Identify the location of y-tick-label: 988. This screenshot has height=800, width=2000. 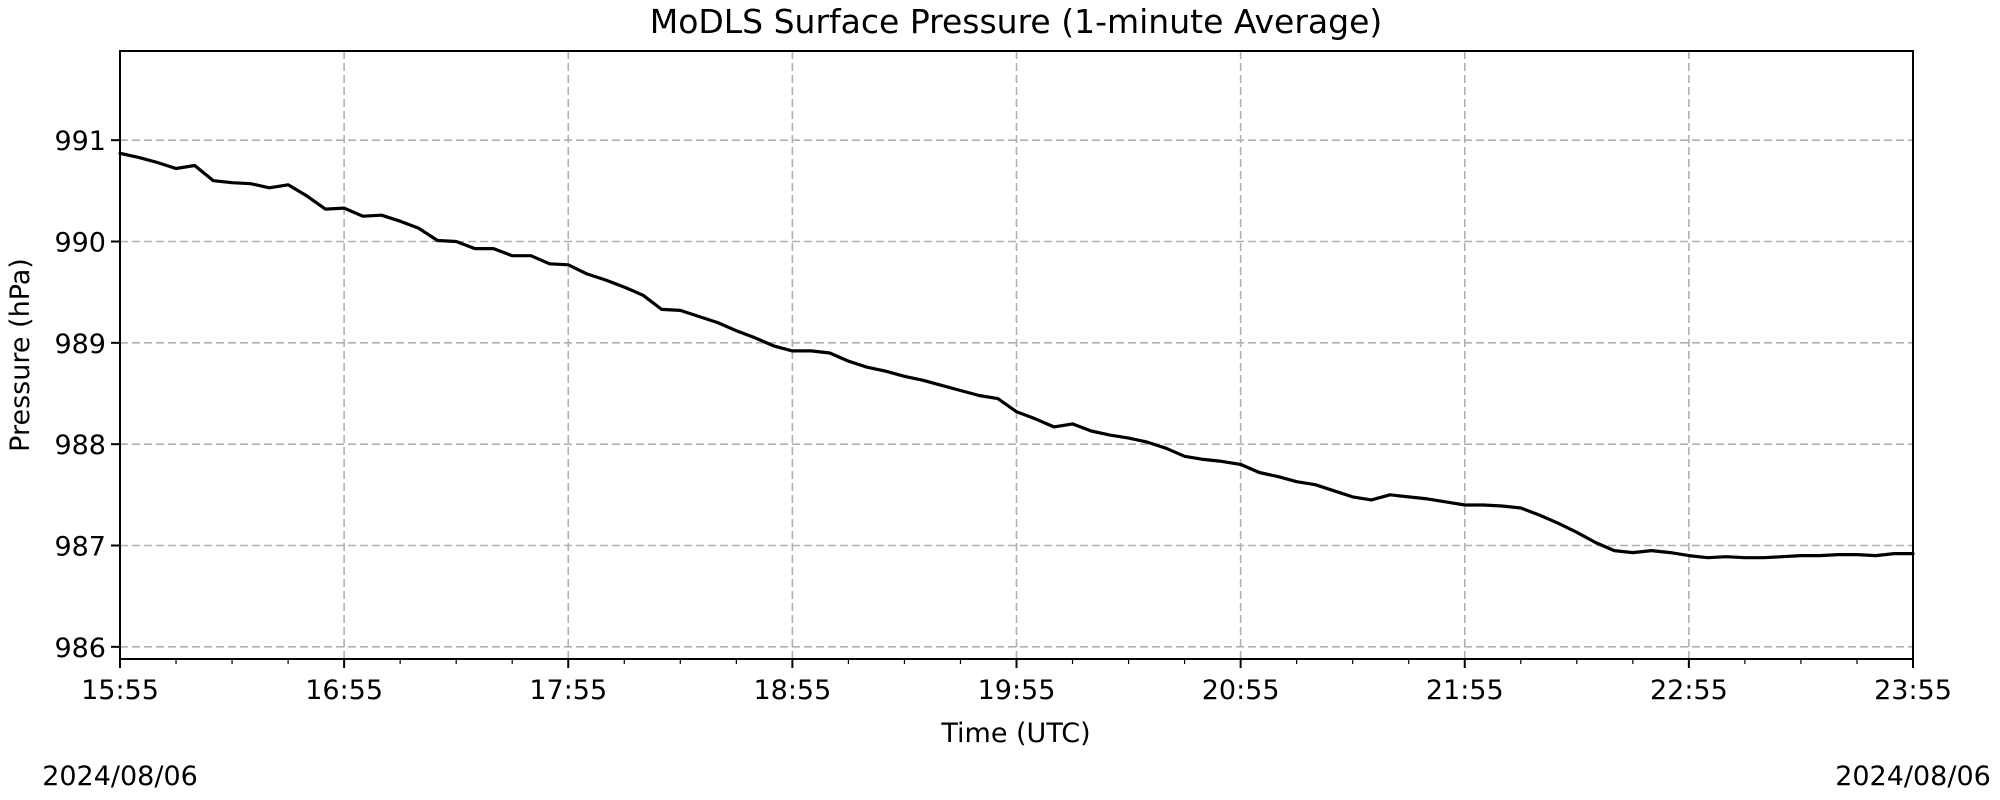
(80, 445).